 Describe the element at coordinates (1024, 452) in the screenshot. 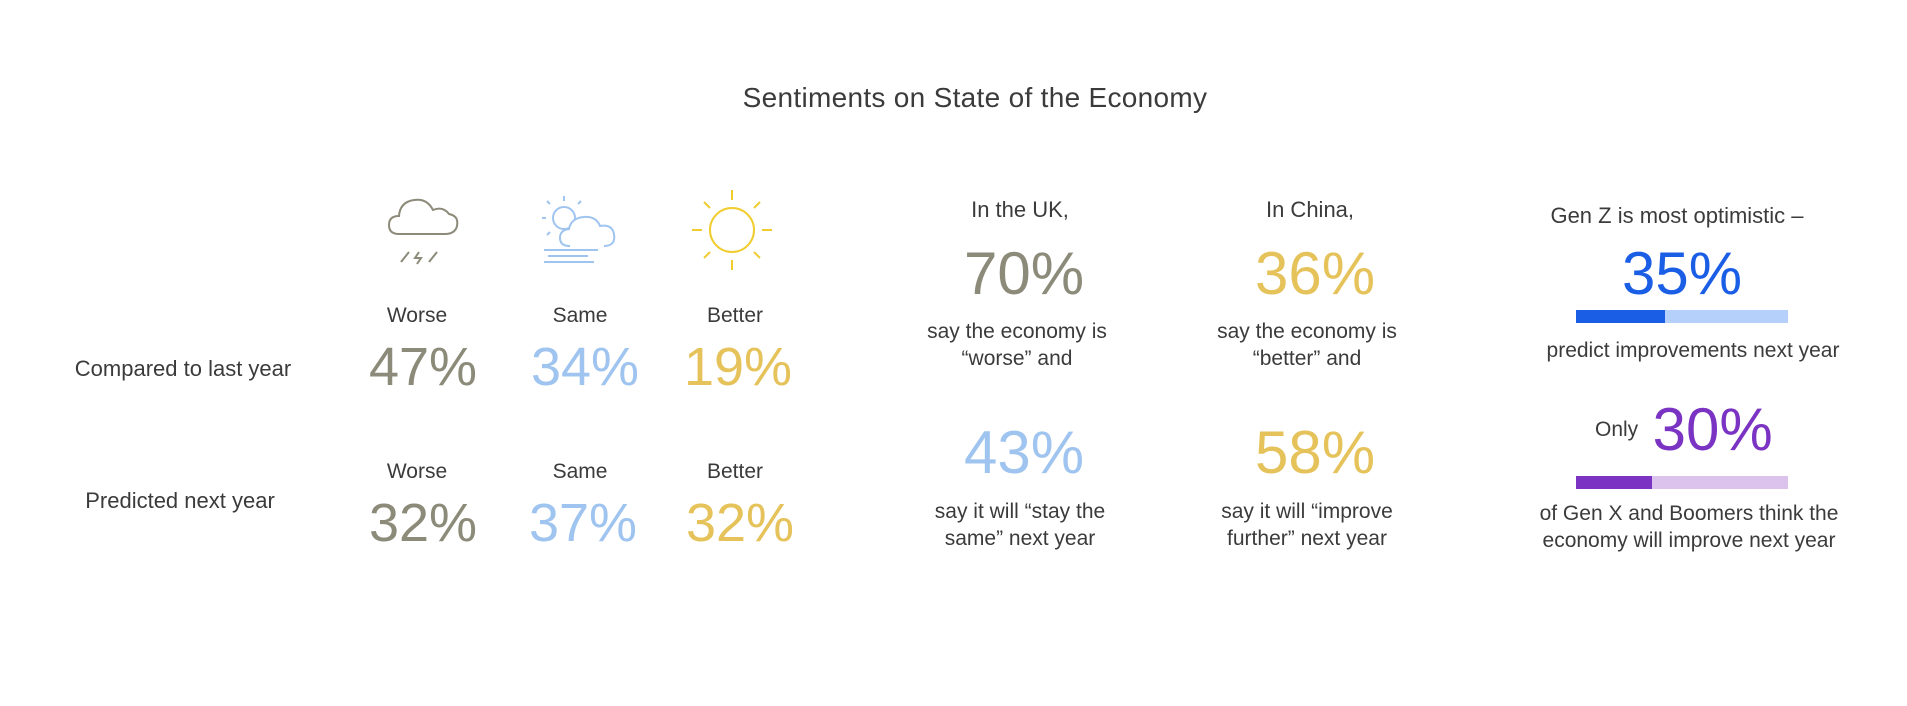

I see `uk-stat-same: 43%` at that location.